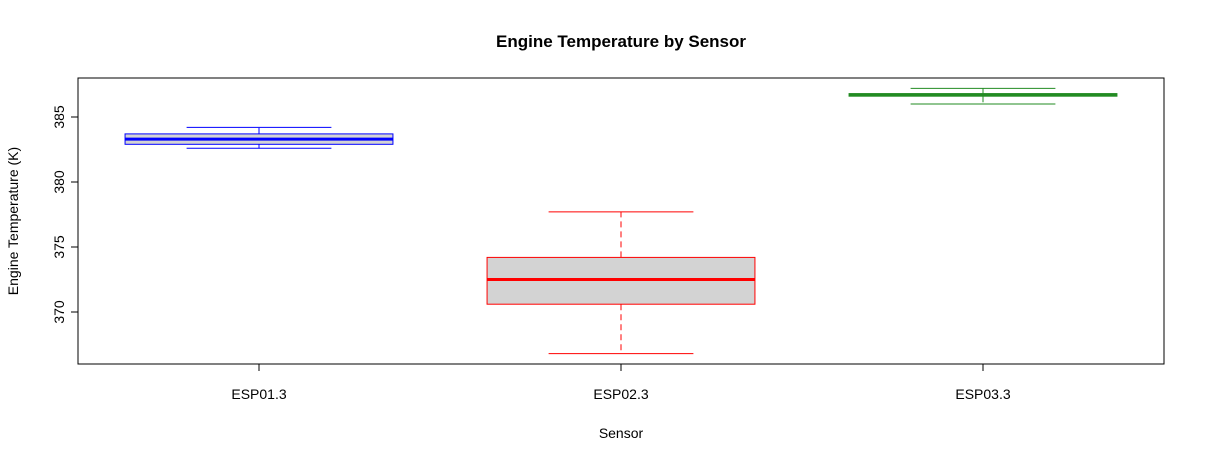 This screenshot has height=462, width=1205. Describe the element at coordinates (59, 247) in the screenshot. I see `y-tick-label: 375` at that location.